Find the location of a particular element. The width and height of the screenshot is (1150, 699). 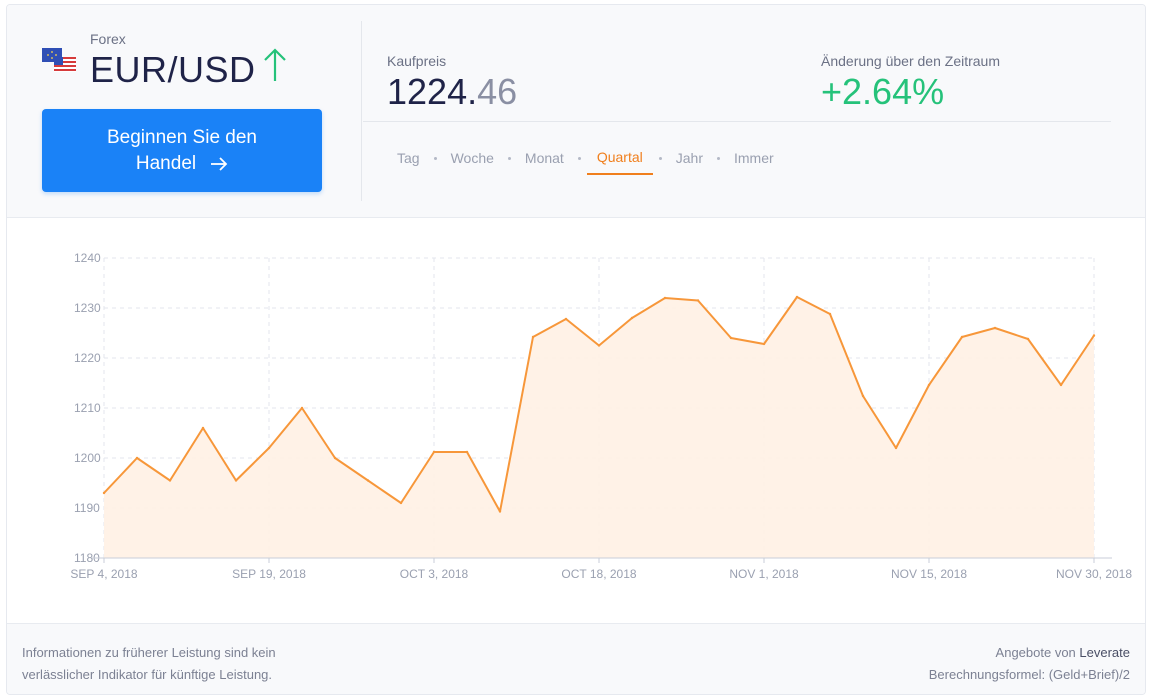

change-value: +2.64% is located at coordinates (883, 91).